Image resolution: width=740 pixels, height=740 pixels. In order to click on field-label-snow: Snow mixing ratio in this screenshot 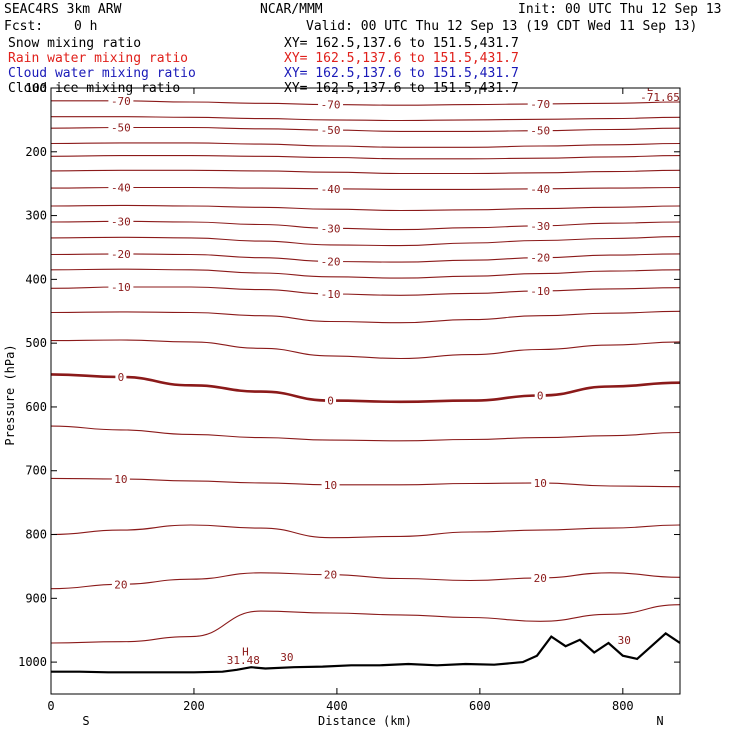, I will do `click(74, 43)`.